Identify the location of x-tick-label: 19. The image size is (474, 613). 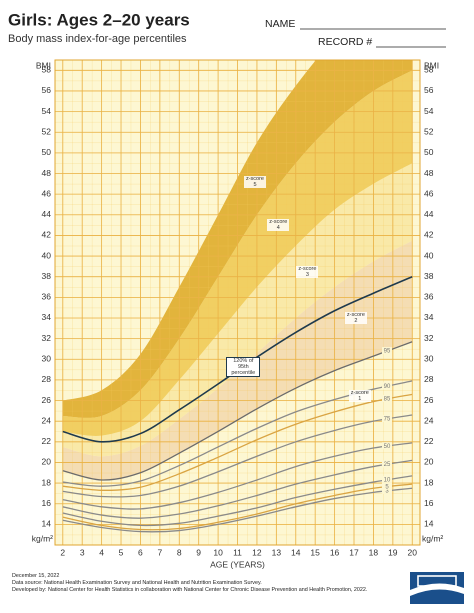
(393, 552).